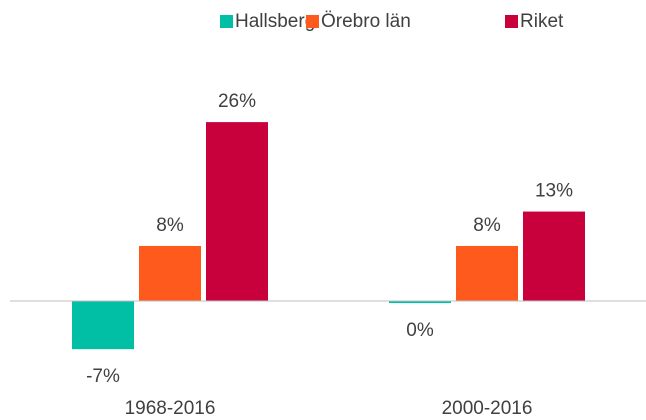 The width and height of the screenshot is (646, 420). I want to click on data-label: 13%, so click(554, 191).